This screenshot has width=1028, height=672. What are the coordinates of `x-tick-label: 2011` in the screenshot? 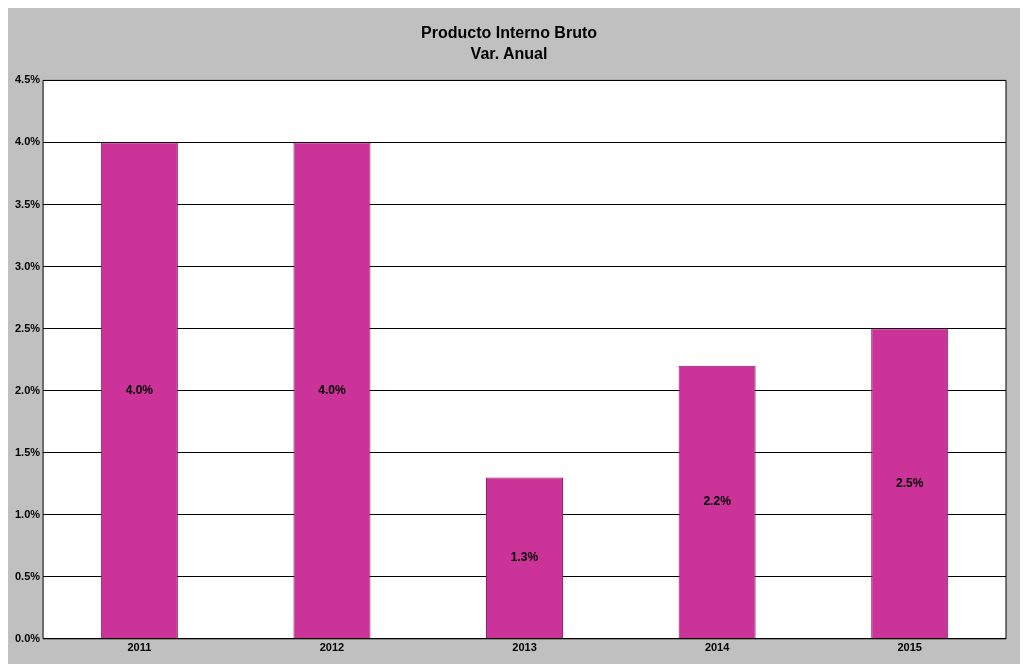 It's located at (139, 647).